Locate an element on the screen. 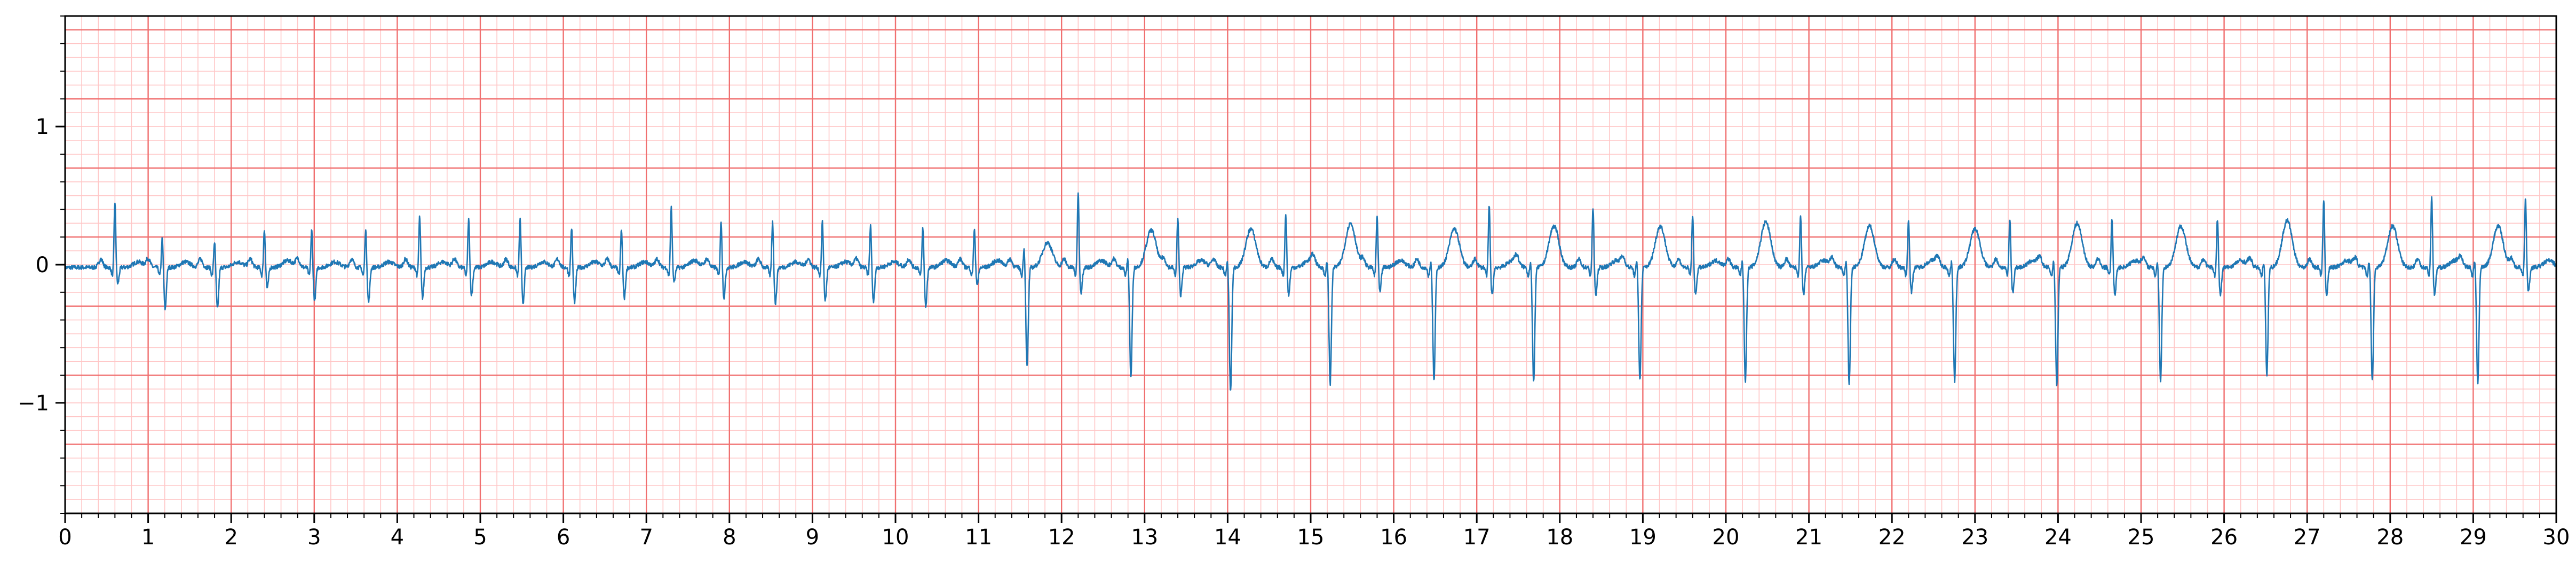 The width and height of the screenshot is (2576, 563). x-tick-label: 29 is located at coordinates (2473, 537).